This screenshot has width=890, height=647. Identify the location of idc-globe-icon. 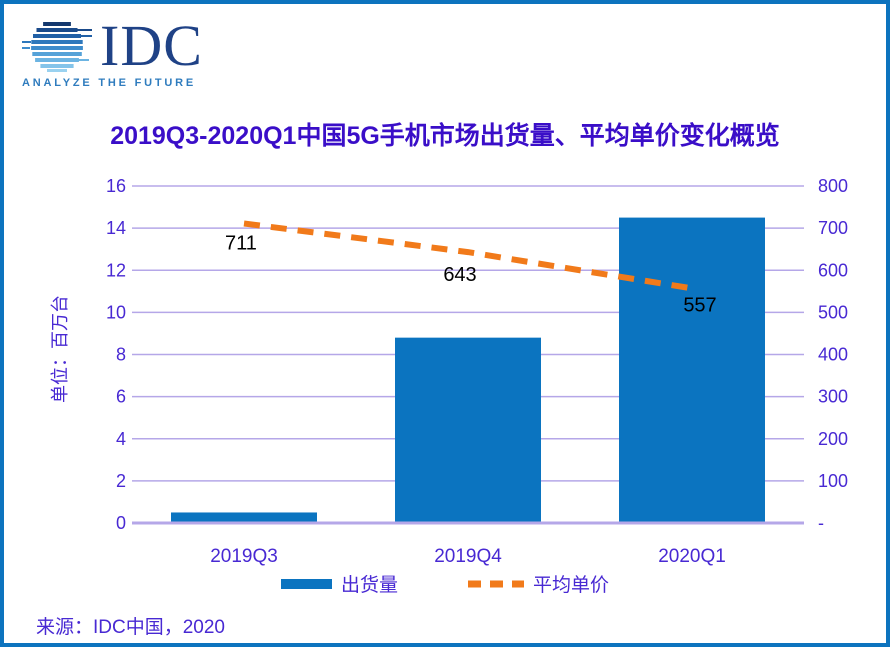
(57, 47).